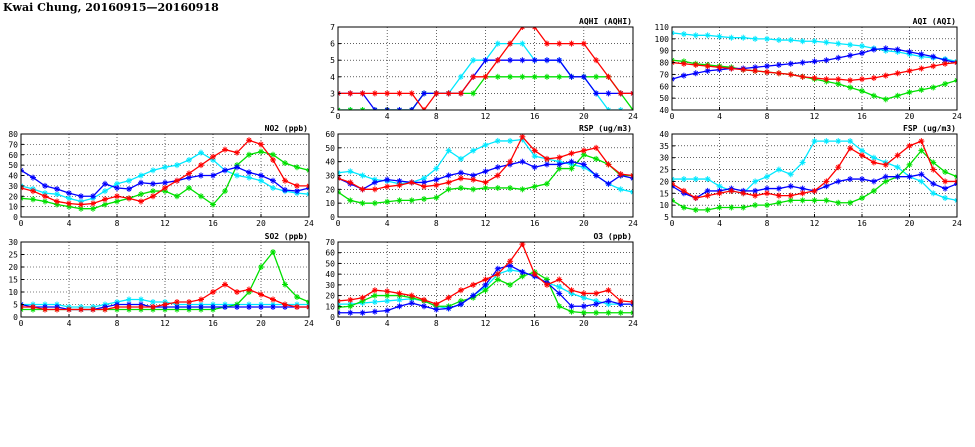  I want to click on y-tick-label: 4, so click(332, 77).